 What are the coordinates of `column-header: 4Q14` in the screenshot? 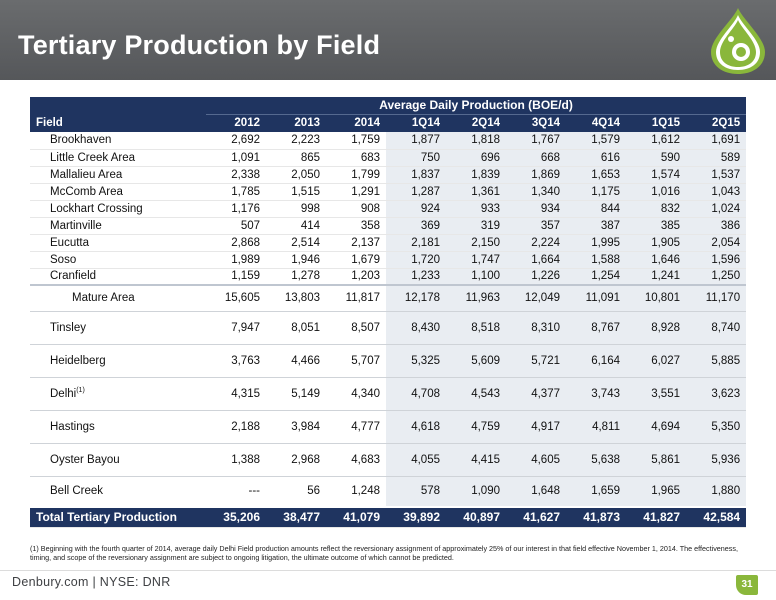 It's located at (596, 123).